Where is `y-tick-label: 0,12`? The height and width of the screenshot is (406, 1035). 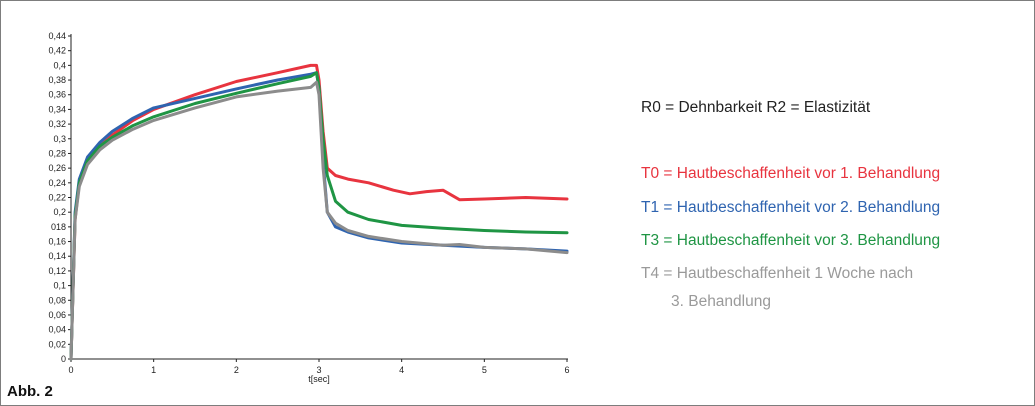 y-tick-label: 0,12 is located at coordinates (57, 271).